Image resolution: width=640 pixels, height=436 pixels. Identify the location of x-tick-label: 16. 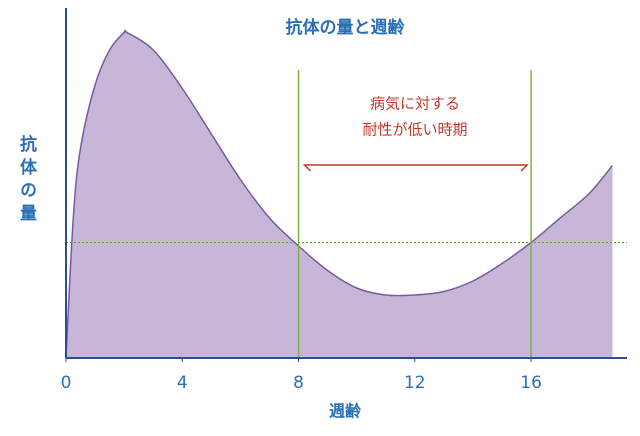
(531, 383).